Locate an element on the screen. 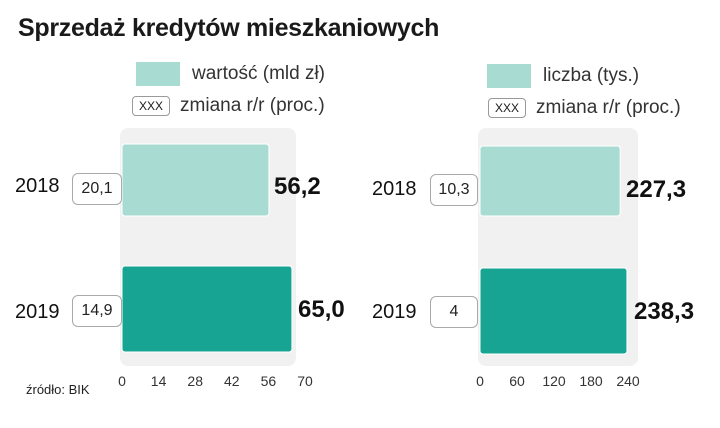 This screenshot has height=428, width=720. x-tick-label: 60 is located at coordinates (517, 380).